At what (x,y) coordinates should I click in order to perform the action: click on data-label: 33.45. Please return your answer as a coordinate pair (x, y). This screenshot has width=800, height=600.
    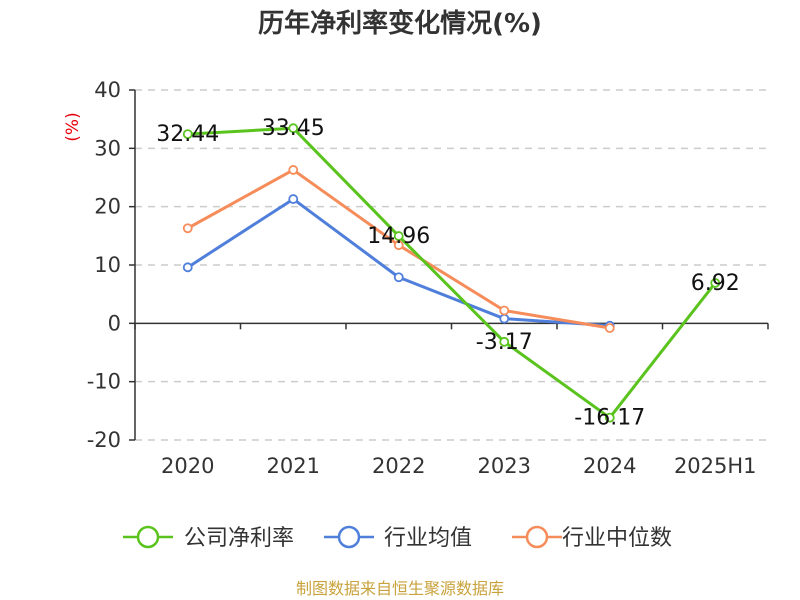
    Looking at the image, I should click on (293, 128).